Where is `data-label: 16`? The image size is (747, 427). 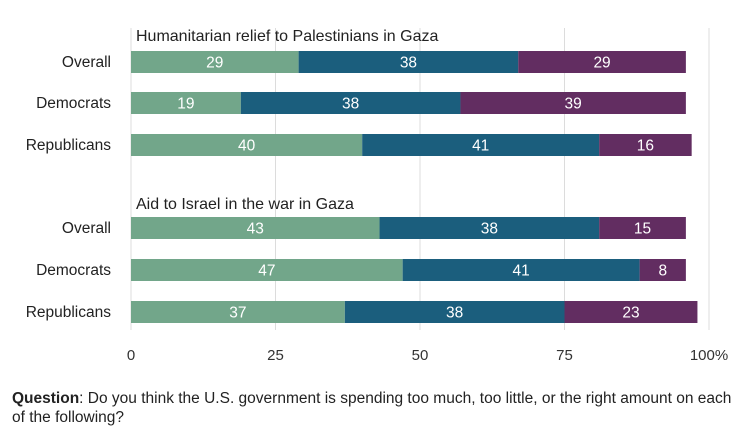
data-label: 16 is located at coordinates (645, 146).